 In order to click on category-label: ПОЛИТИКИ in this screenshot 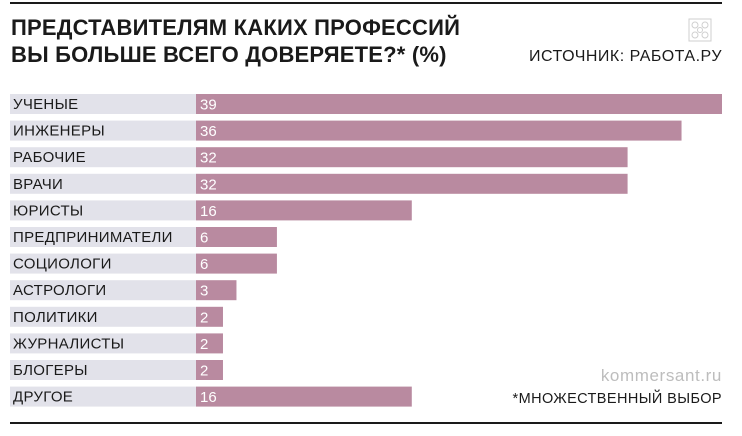, I will do `click(55, 317)`.